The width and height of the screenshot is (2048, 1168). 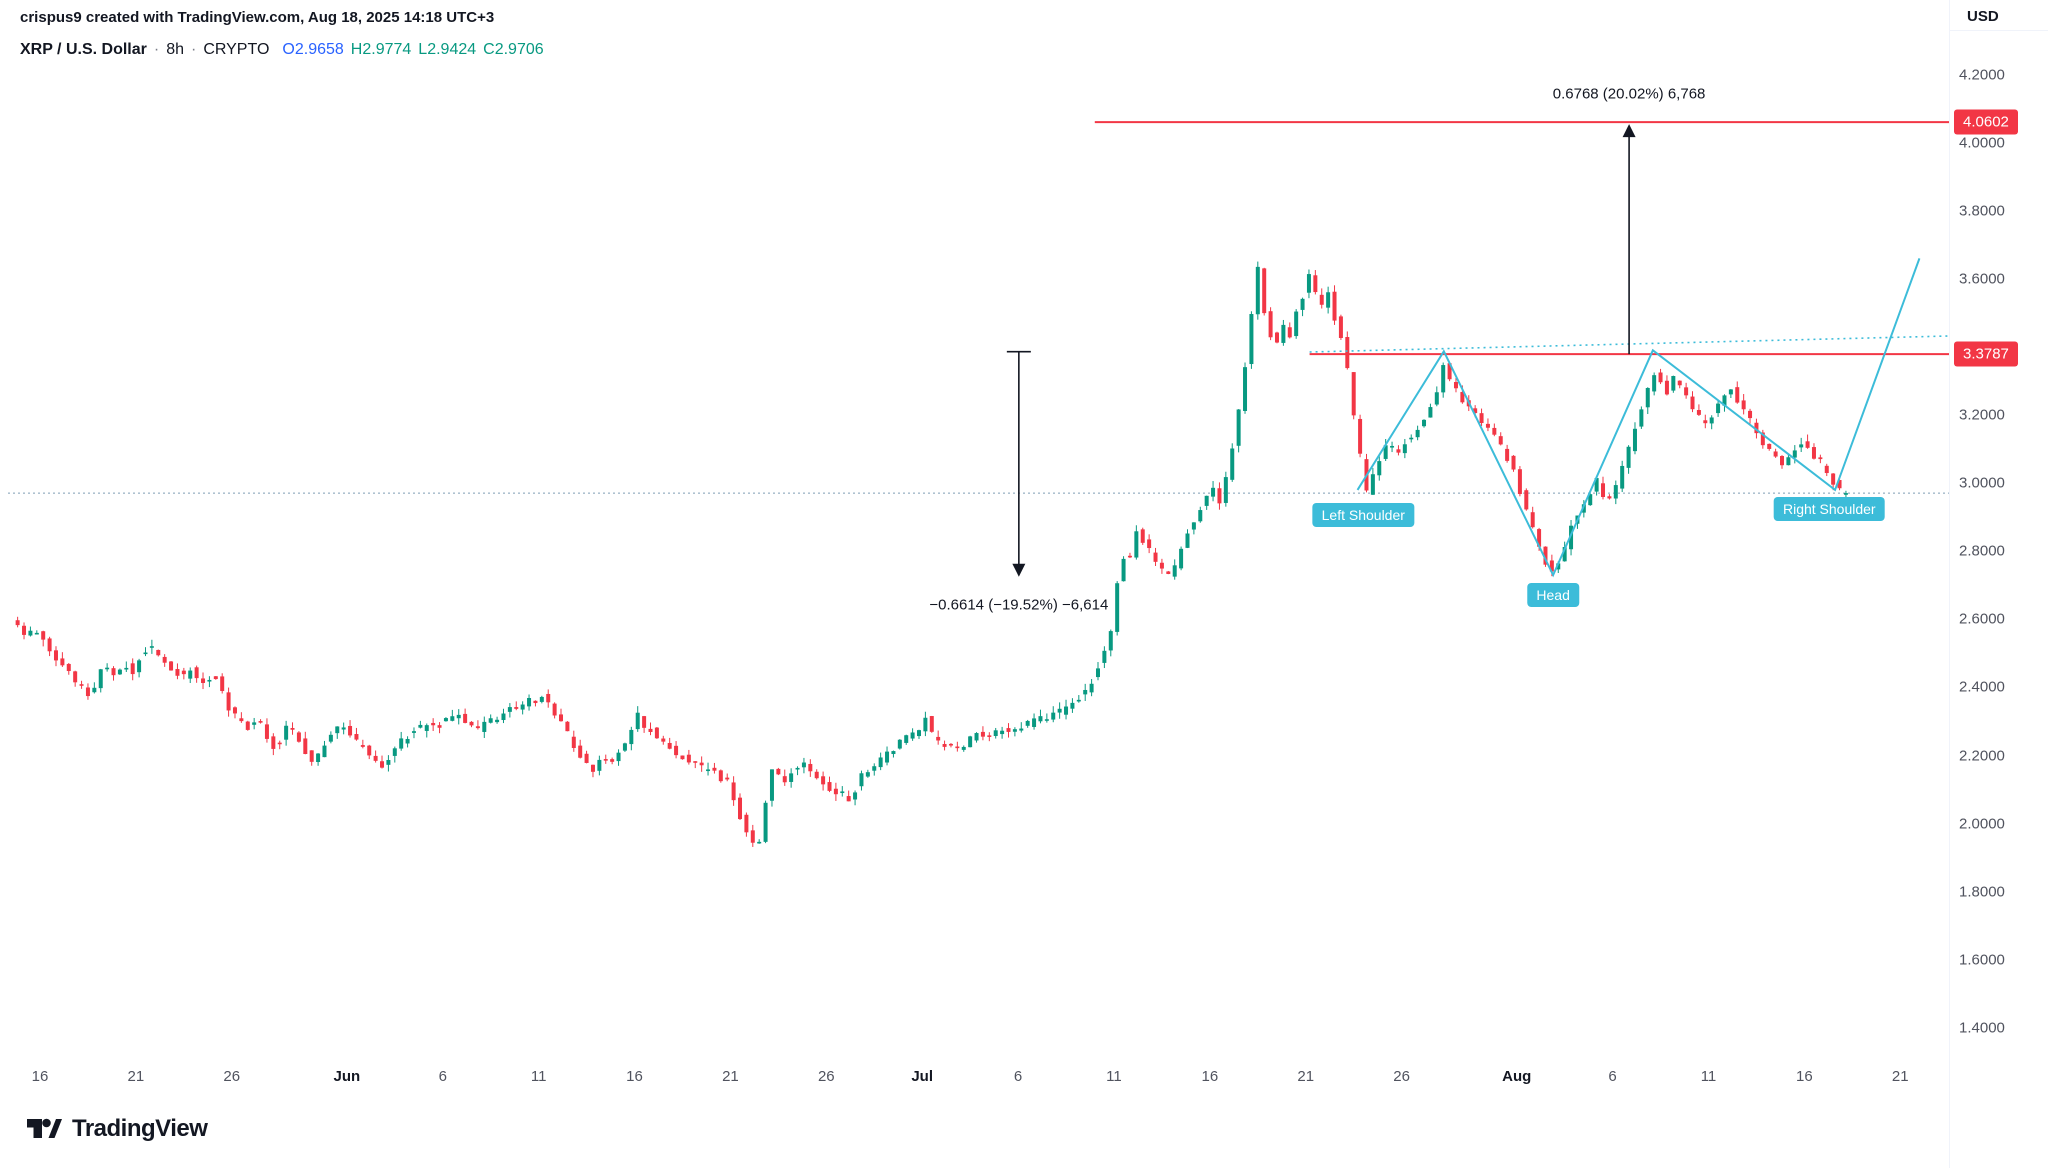 I want to click on high-value: H2.9774, so click(x=381, y=49).